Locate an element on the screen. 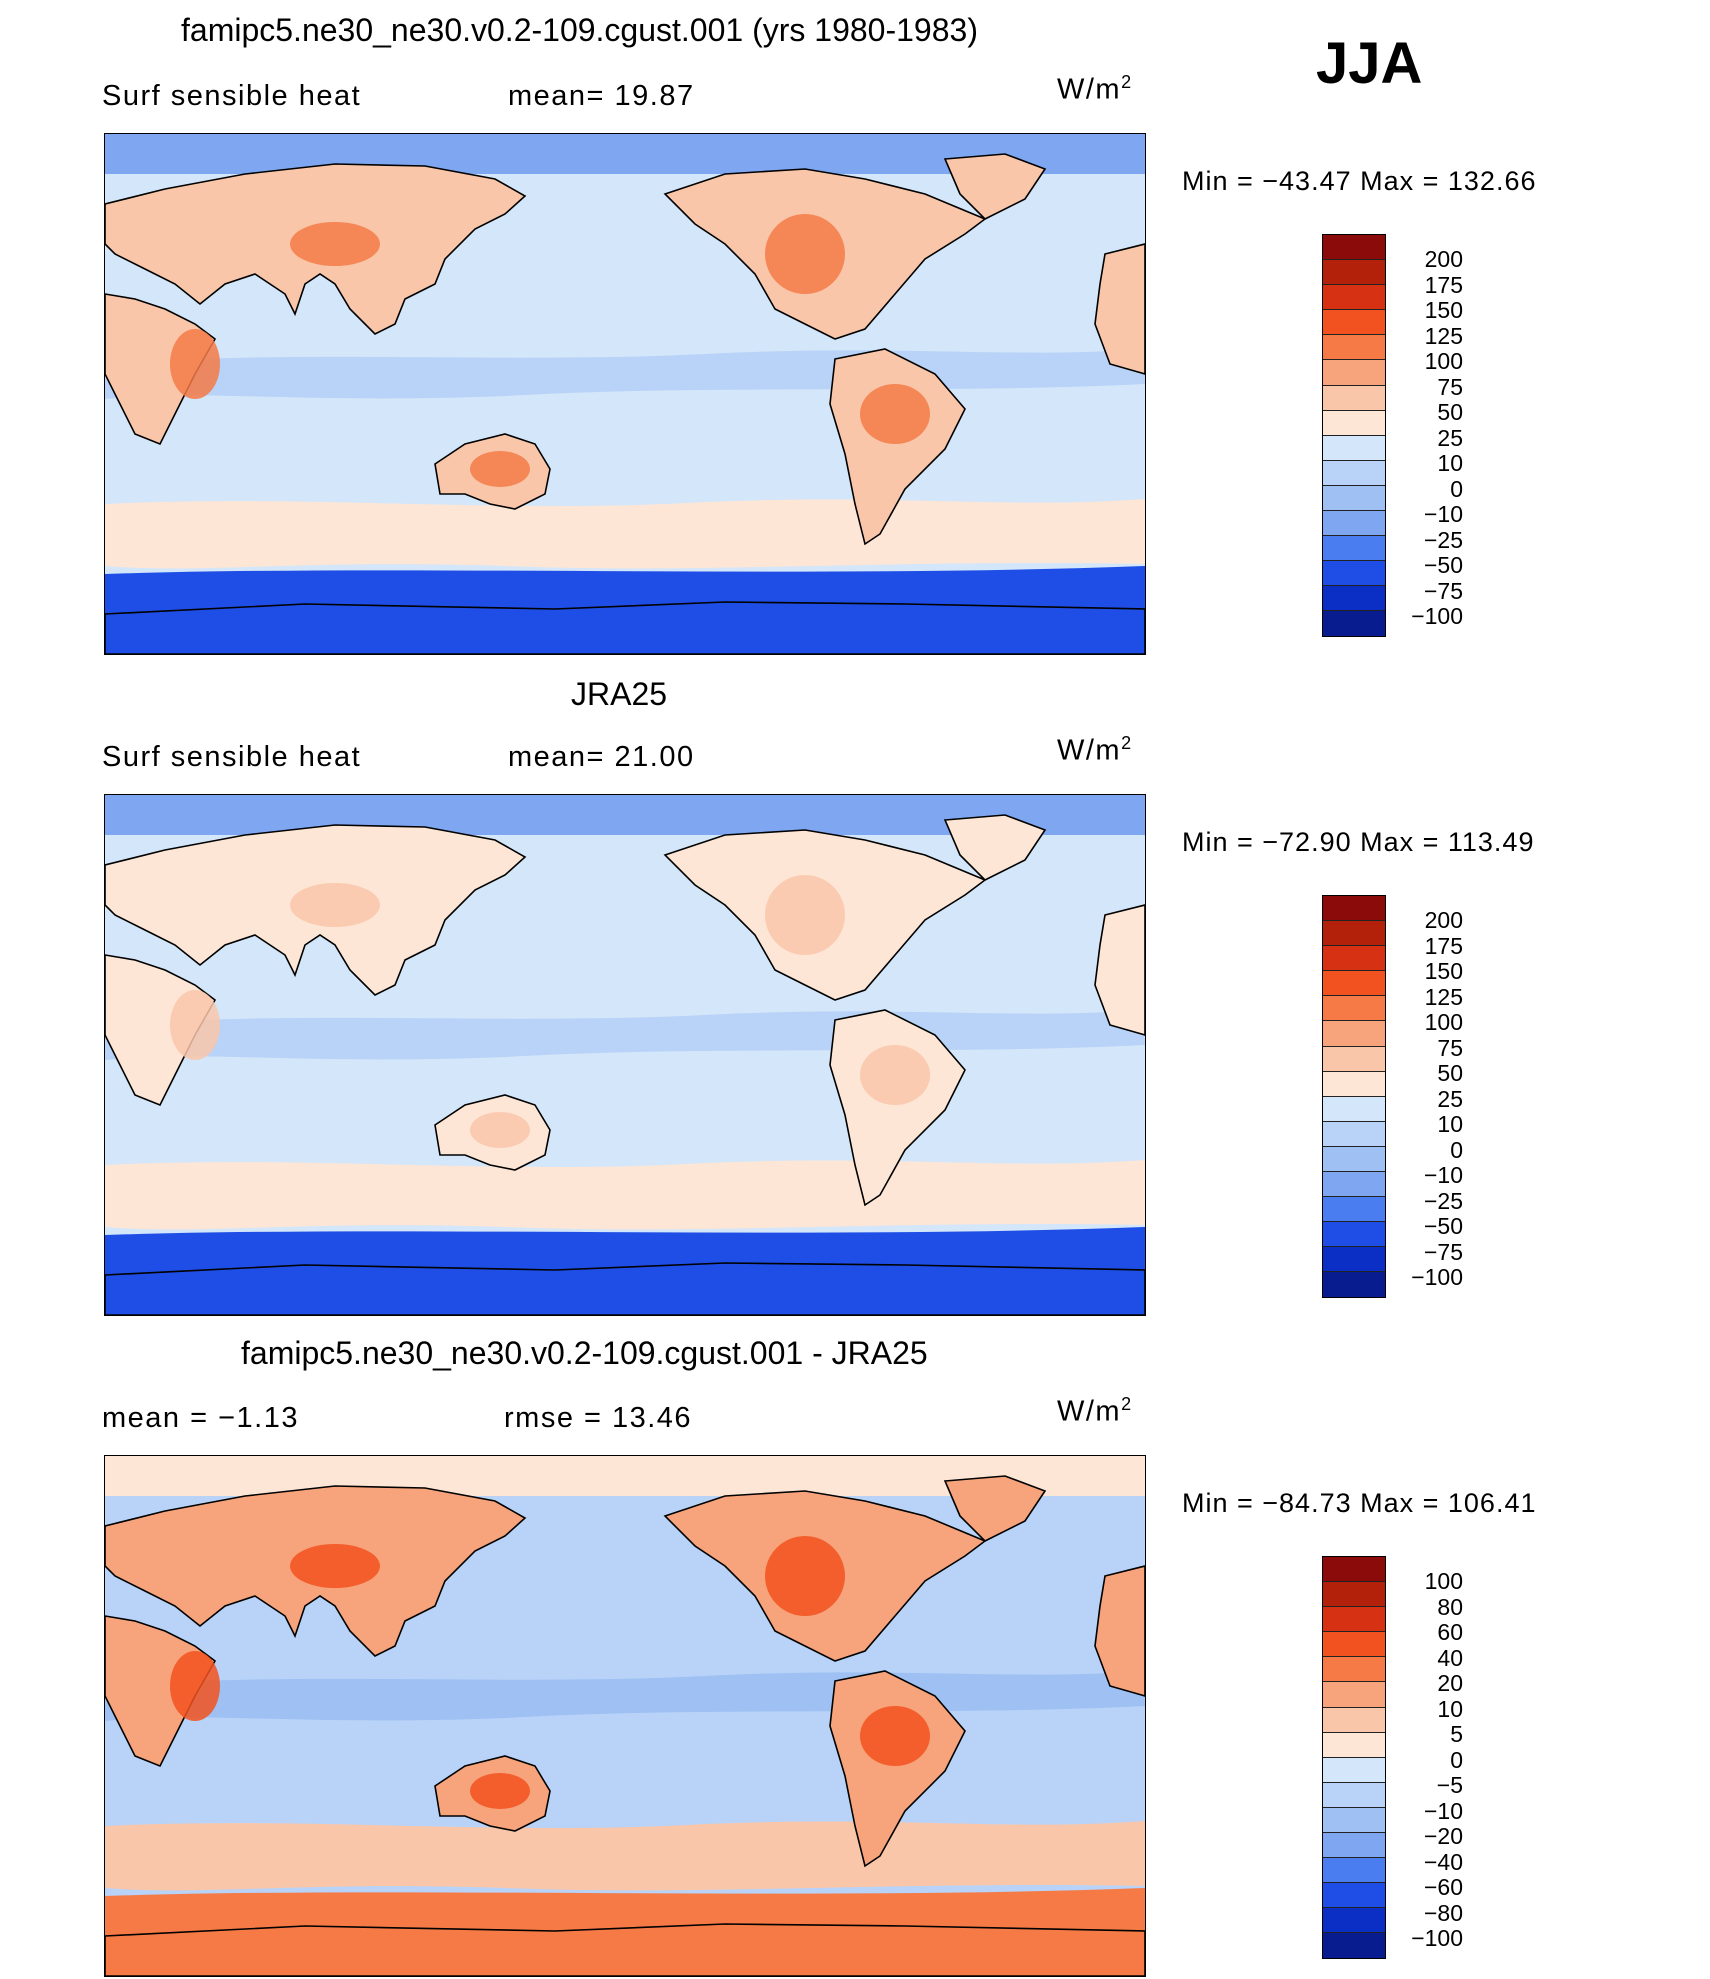 This screenshot has width=1710, height=1979. colorbar-level-label: −80 is located at coordinates (1443, 1912).